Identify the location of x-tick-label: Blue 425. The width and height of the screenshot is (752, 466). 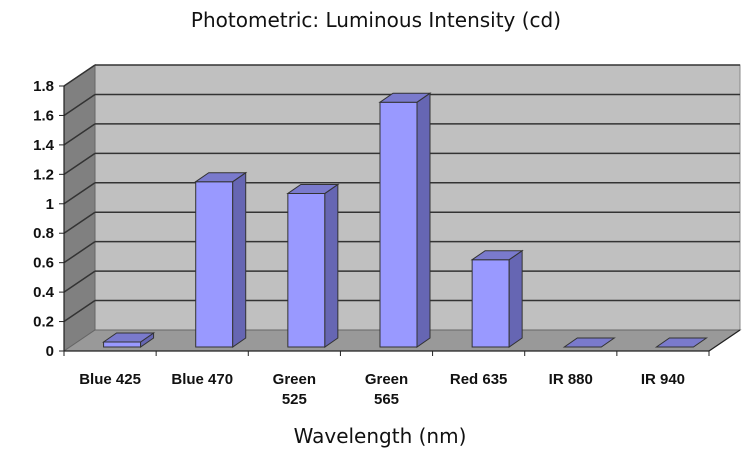
(110, 379).